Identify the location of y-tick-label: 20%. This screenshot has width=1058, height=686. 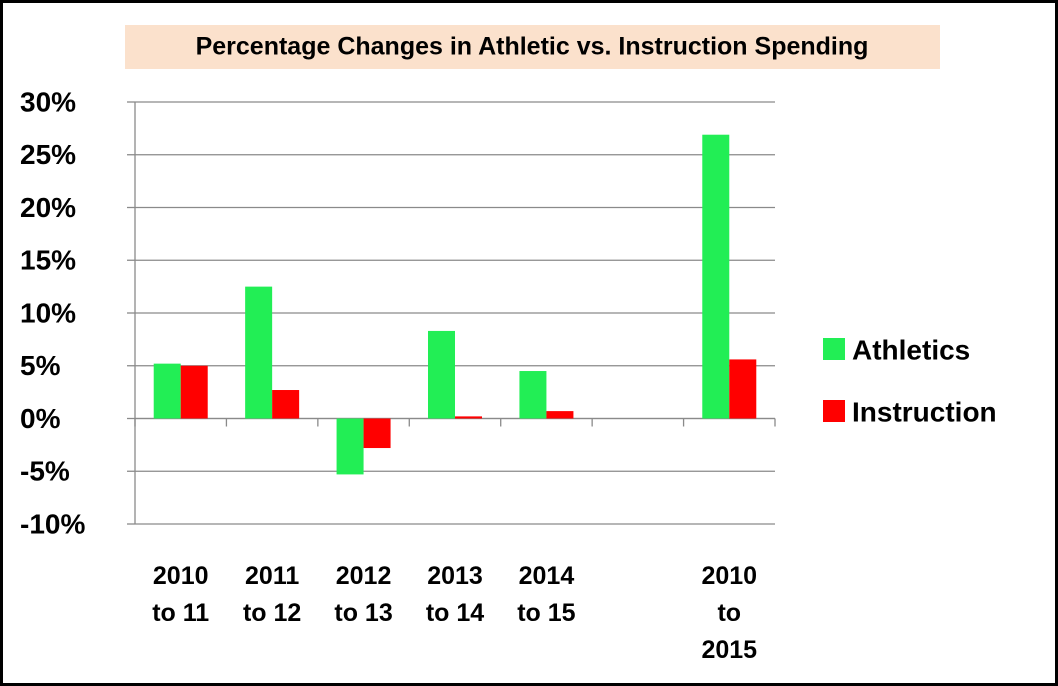
(48, 207).